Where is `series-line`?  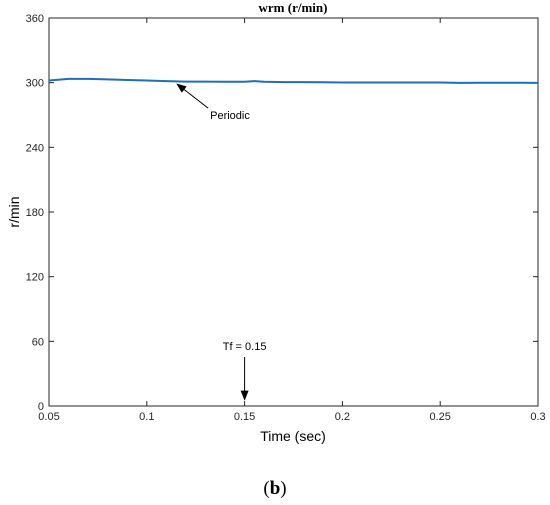 series-line is located at coordinates (293, 80).